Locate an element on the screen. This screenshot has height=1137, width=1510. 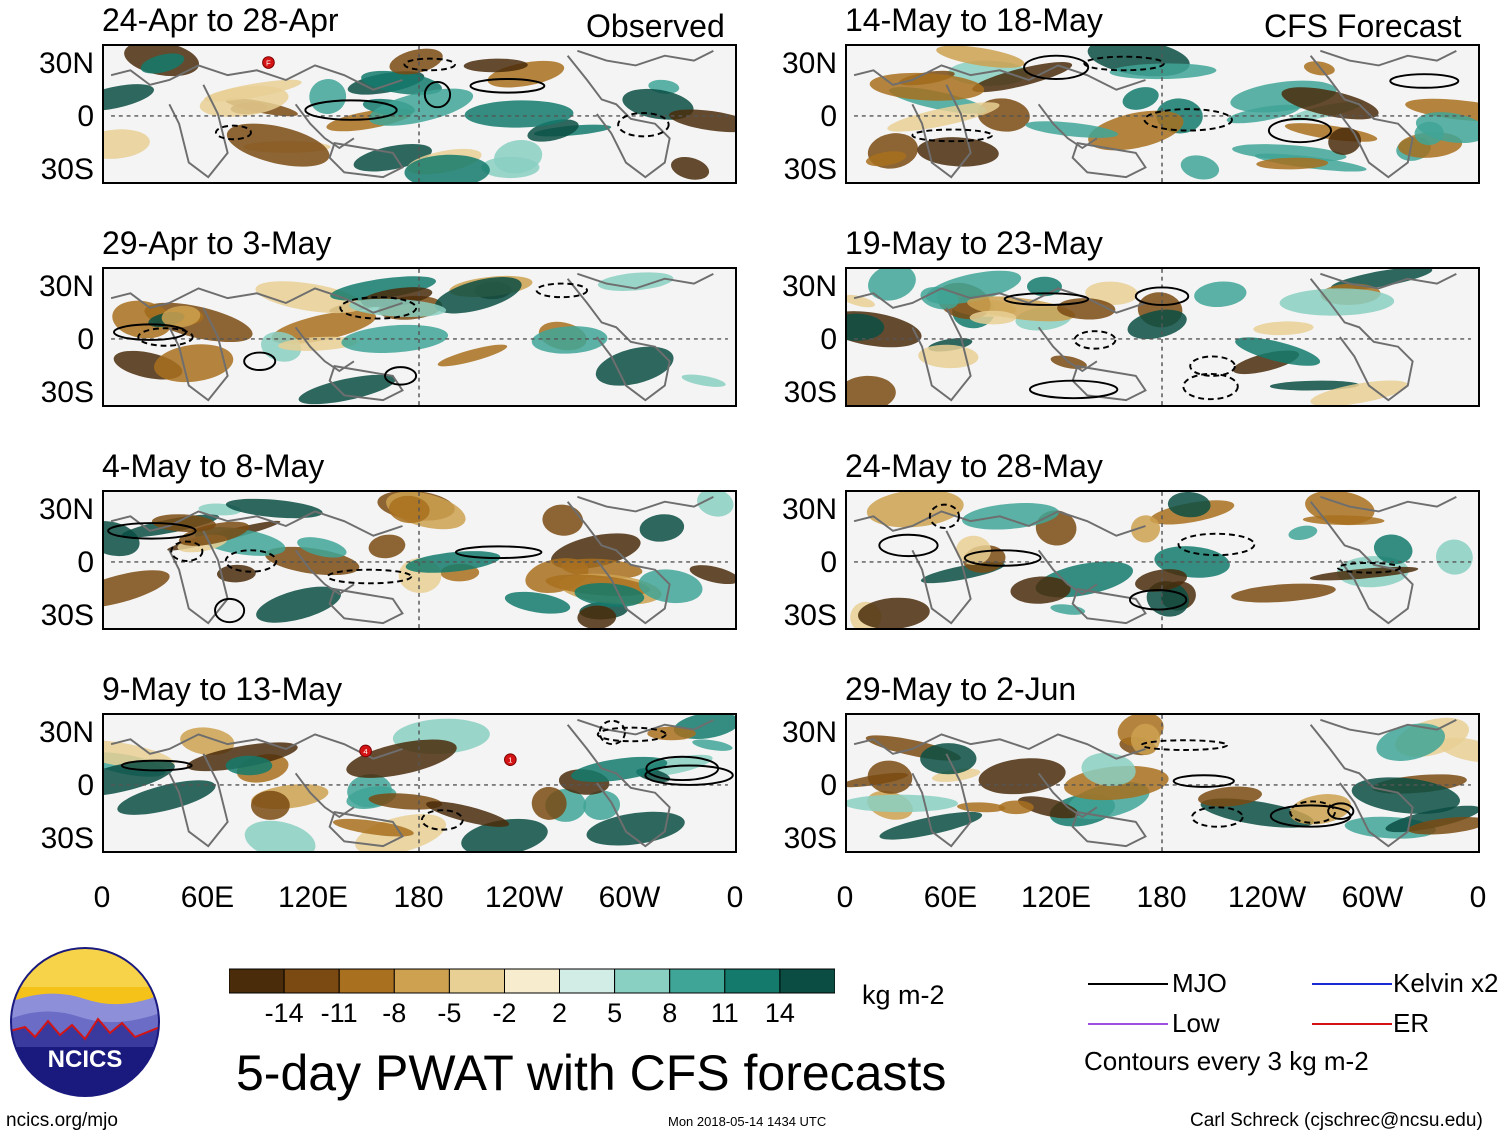
pwat-anomaly-map is located at coordinates (1162, 783).